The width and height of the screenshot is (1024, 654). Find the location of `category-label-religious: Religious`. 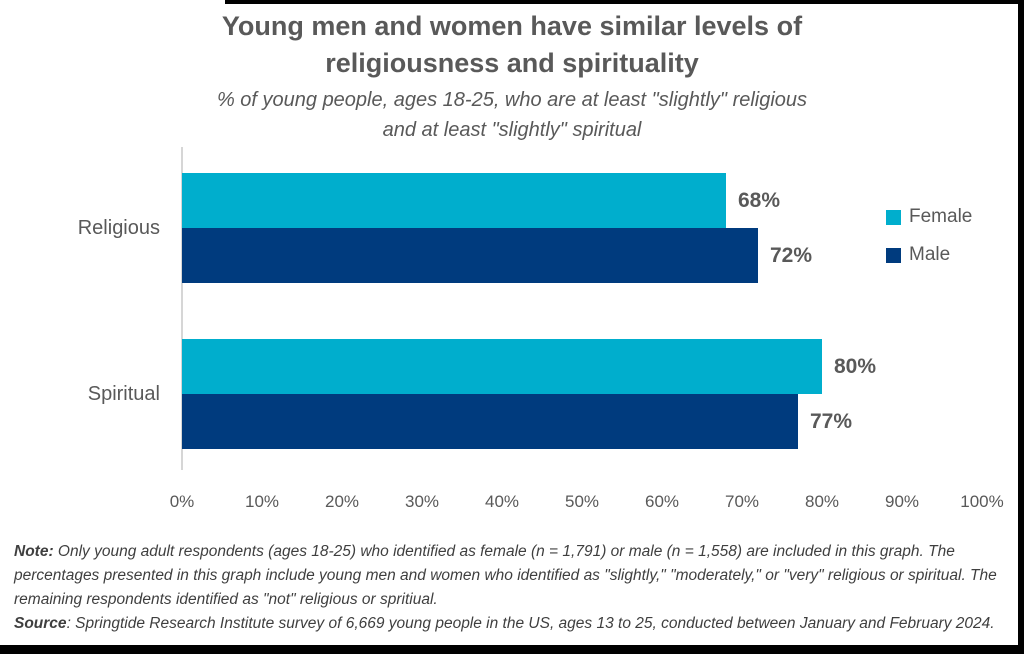

category-label-religious: Religious is located at coordinates (118, 228).